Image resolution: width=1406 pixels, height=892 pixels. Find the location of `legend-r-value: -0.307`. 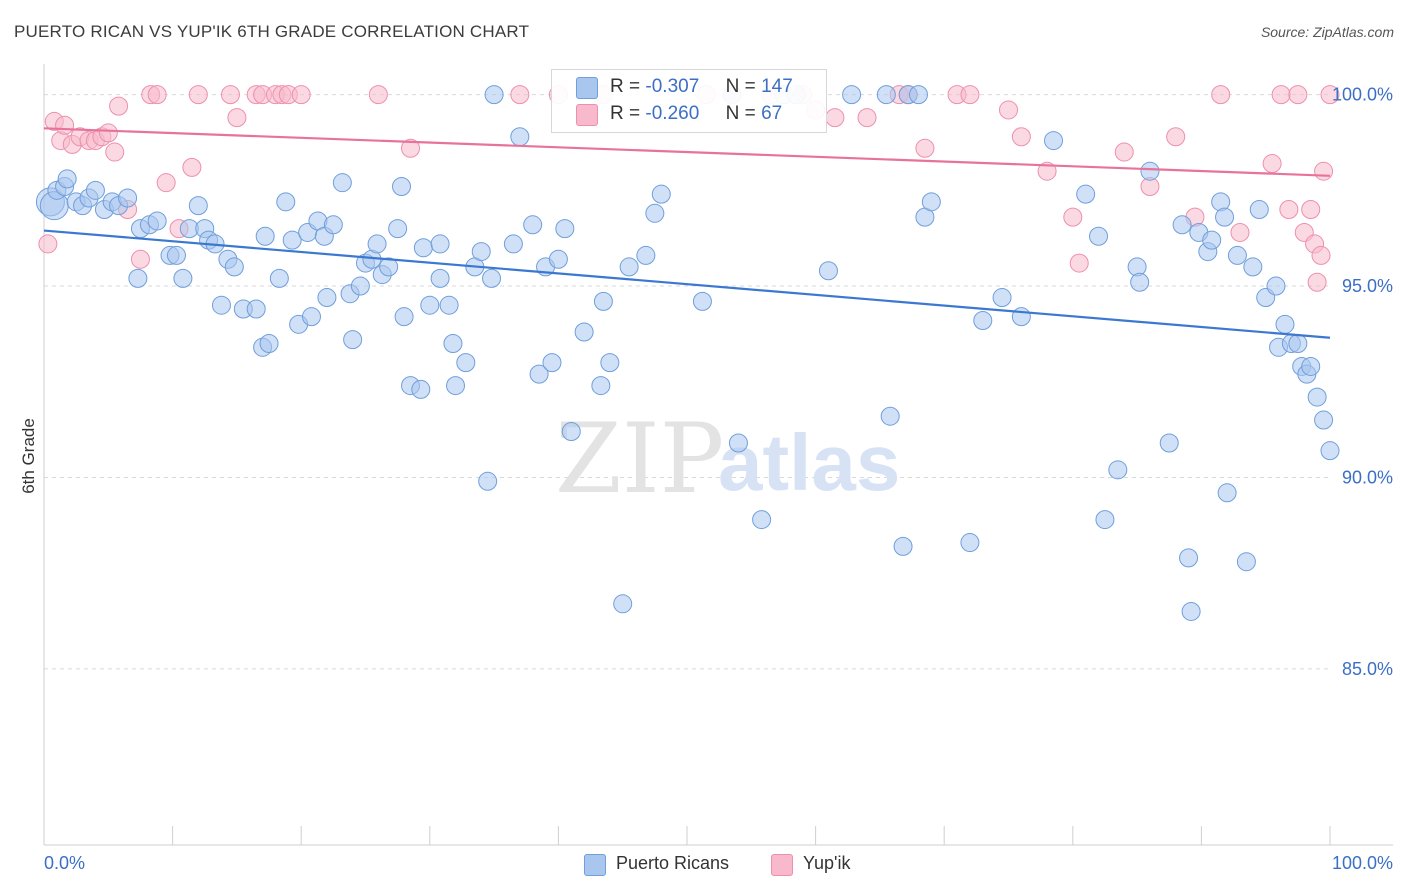

legend-r-value: -0.307 is located at coordinates (672, 86).